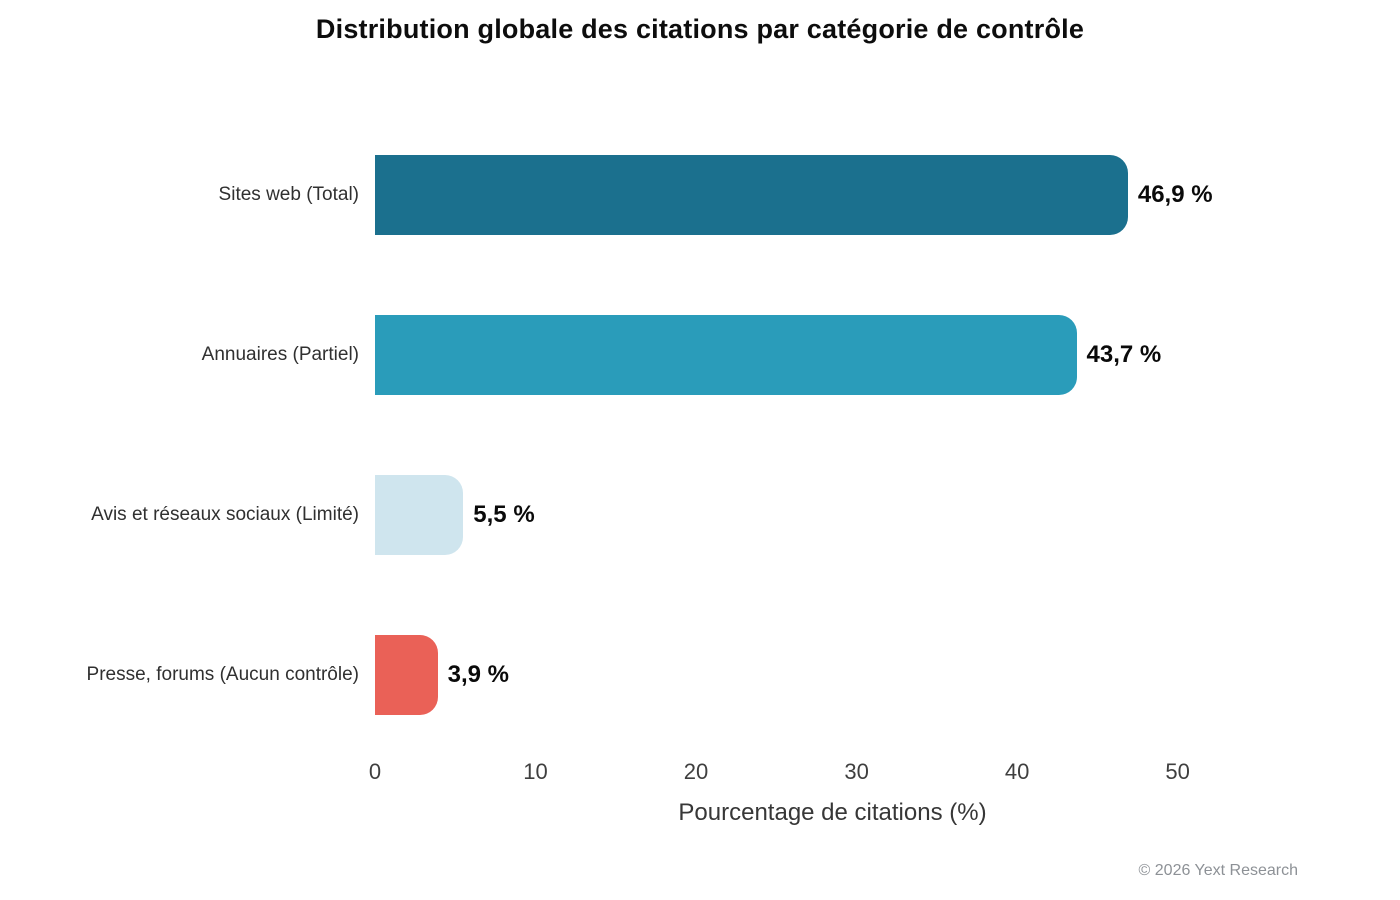 The width and height of the screenshot is (1400, 900). What do you see at coordinates (1218, 870) in the screenshot?
I see `copyright-footer: © 2026 Yext Research` at bounding box center [1218, 870].